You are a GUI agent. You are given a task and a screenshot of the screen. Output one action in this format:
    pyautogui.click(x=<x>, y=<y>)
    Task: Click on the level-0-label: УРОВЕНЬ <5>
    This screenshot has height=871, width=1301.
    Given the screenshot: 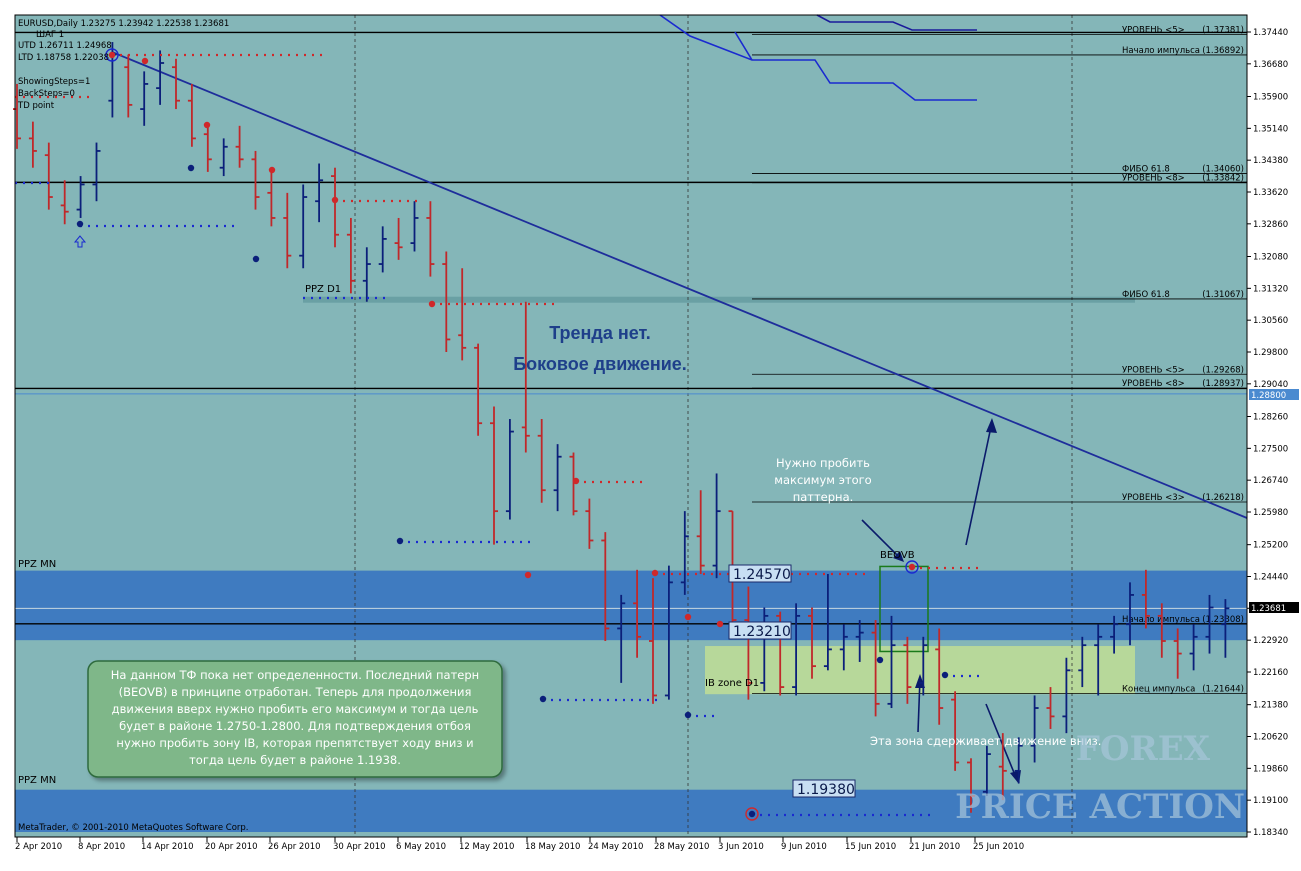 What is the action you would take?
    pyautogui.click(x=1153, y=30)
    